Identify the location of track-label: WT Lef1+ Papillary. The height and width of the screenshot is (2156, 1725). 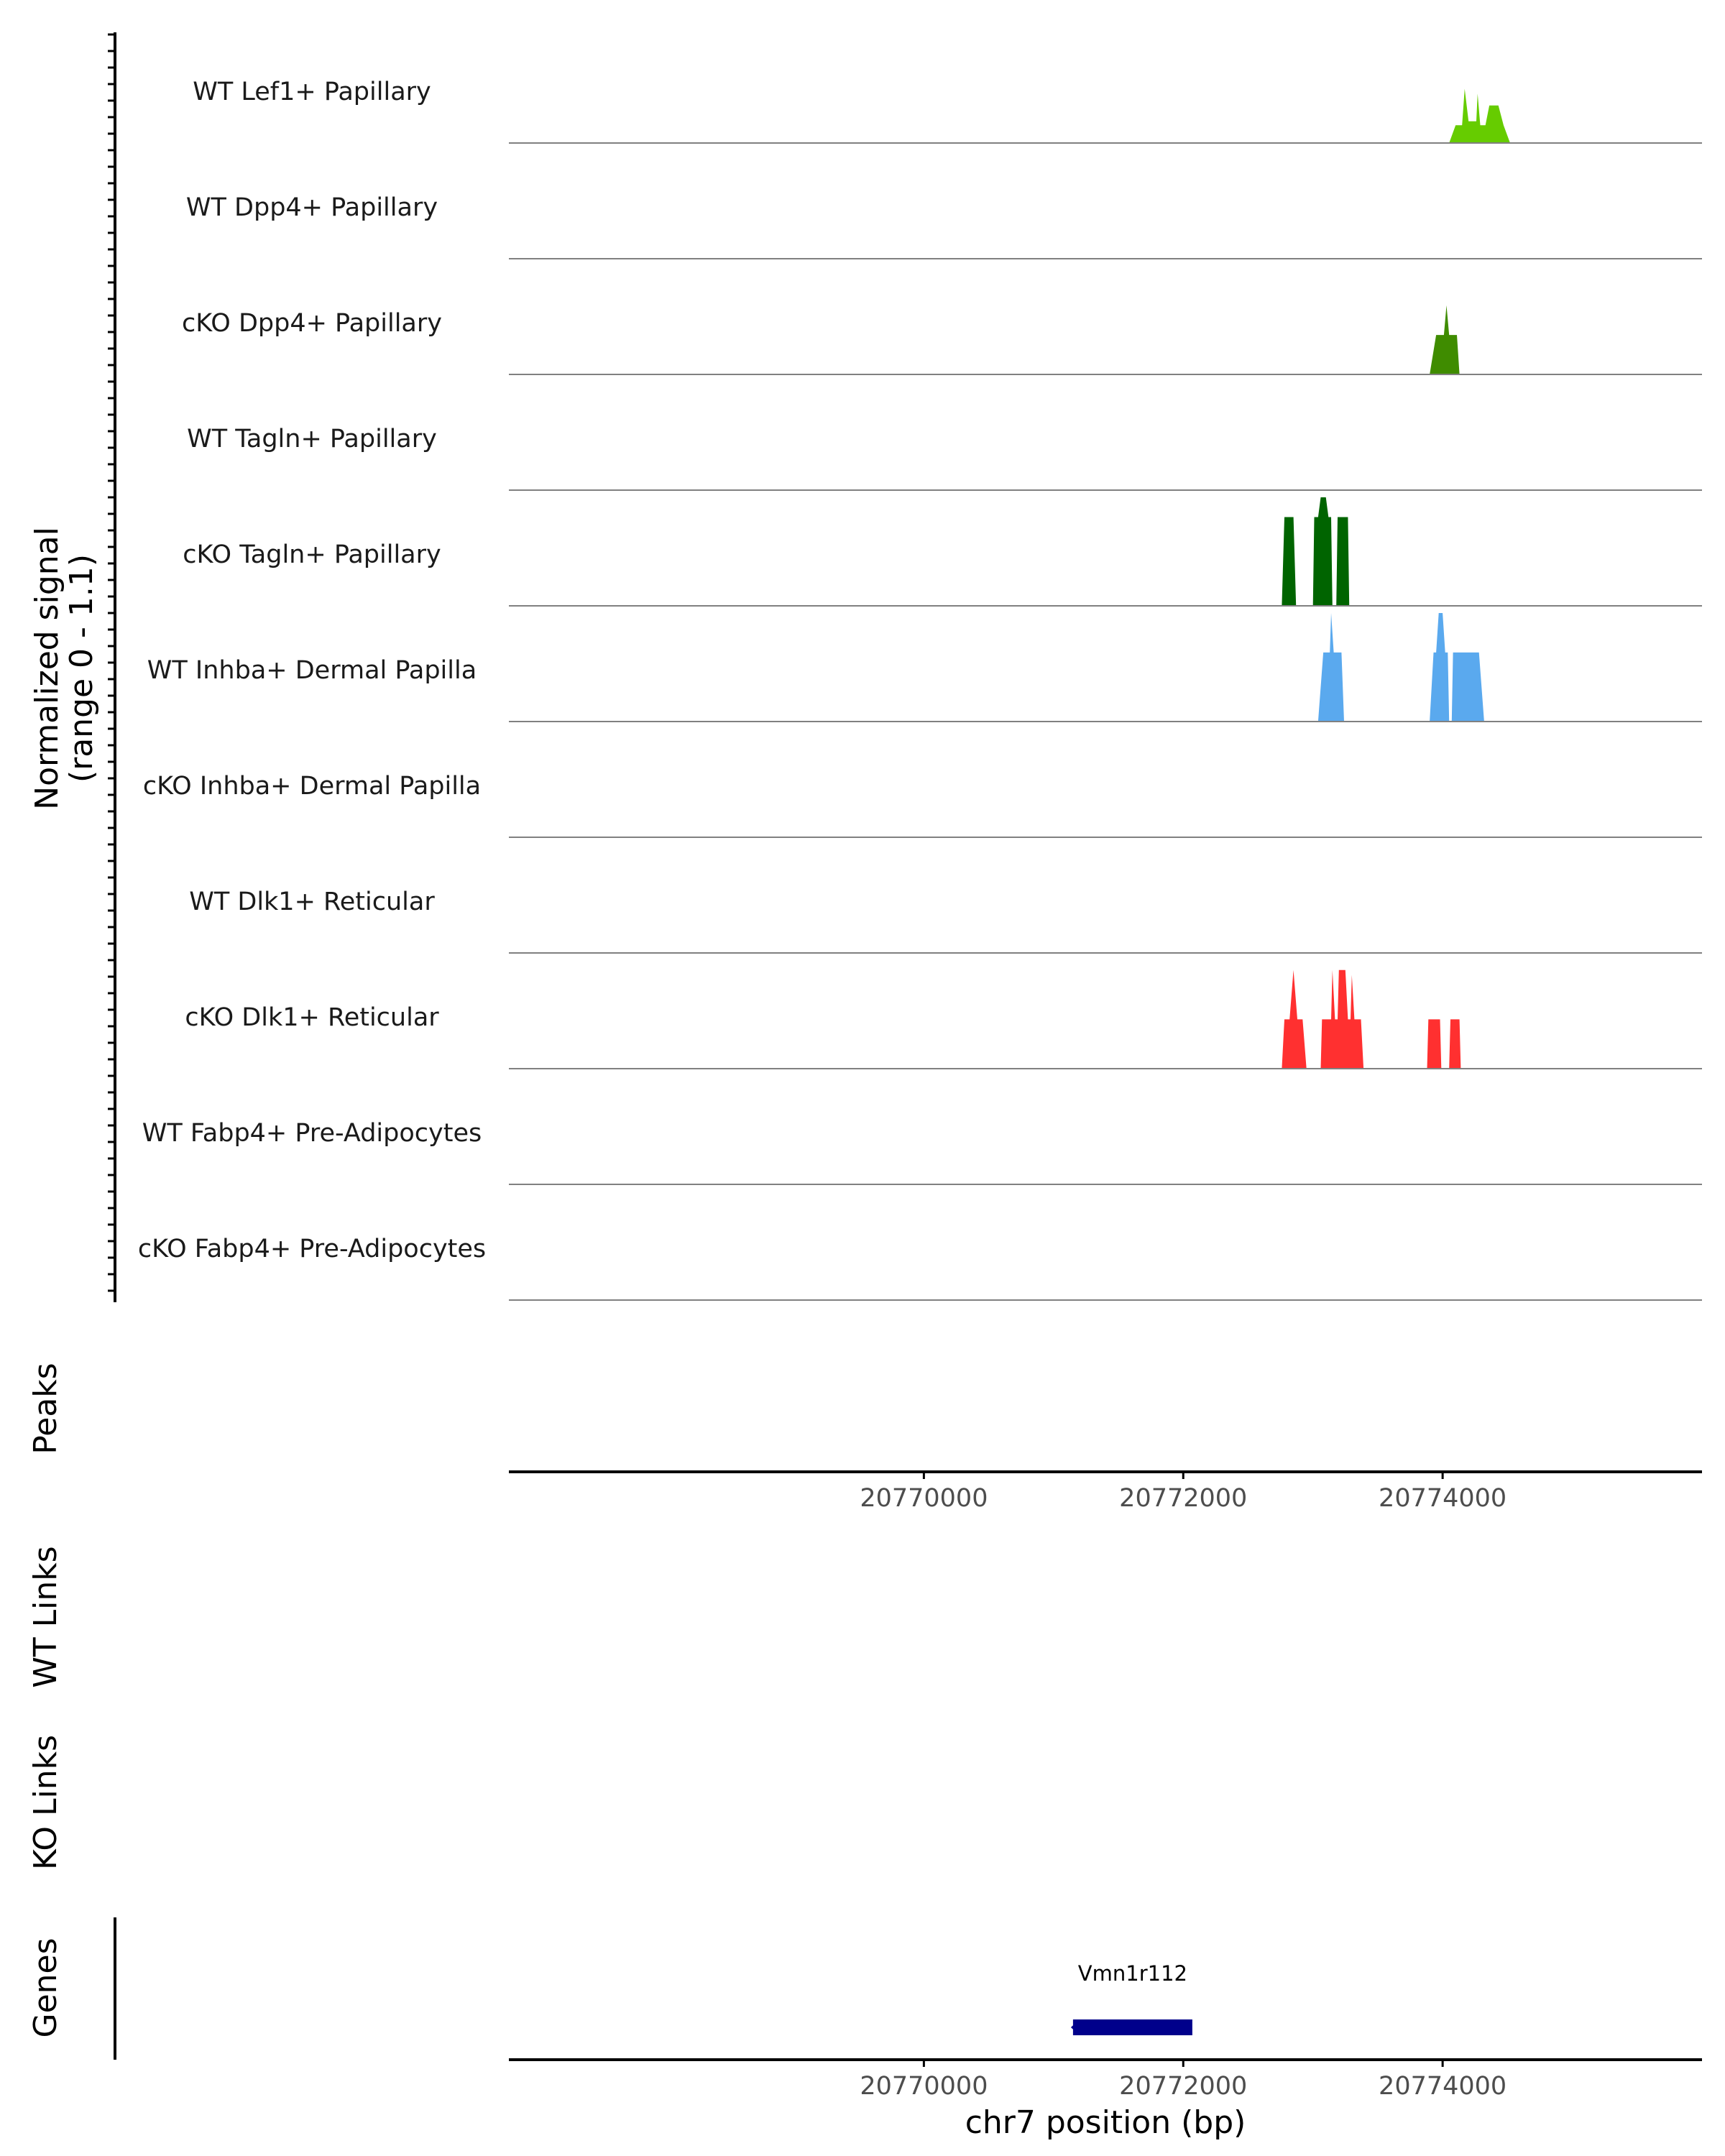
(312, 92).